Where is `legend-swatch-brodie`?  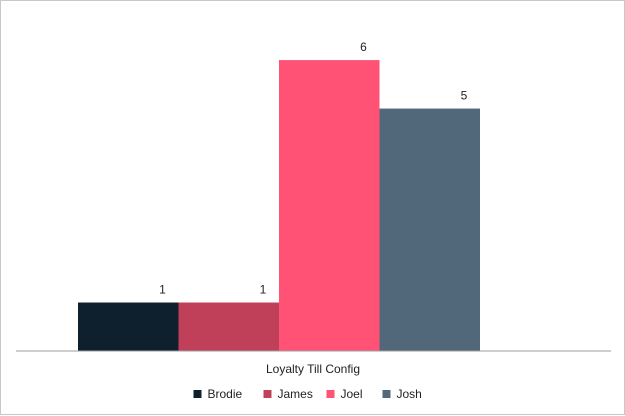
legend-swatch-brodie is located at coordinates (197, 394).